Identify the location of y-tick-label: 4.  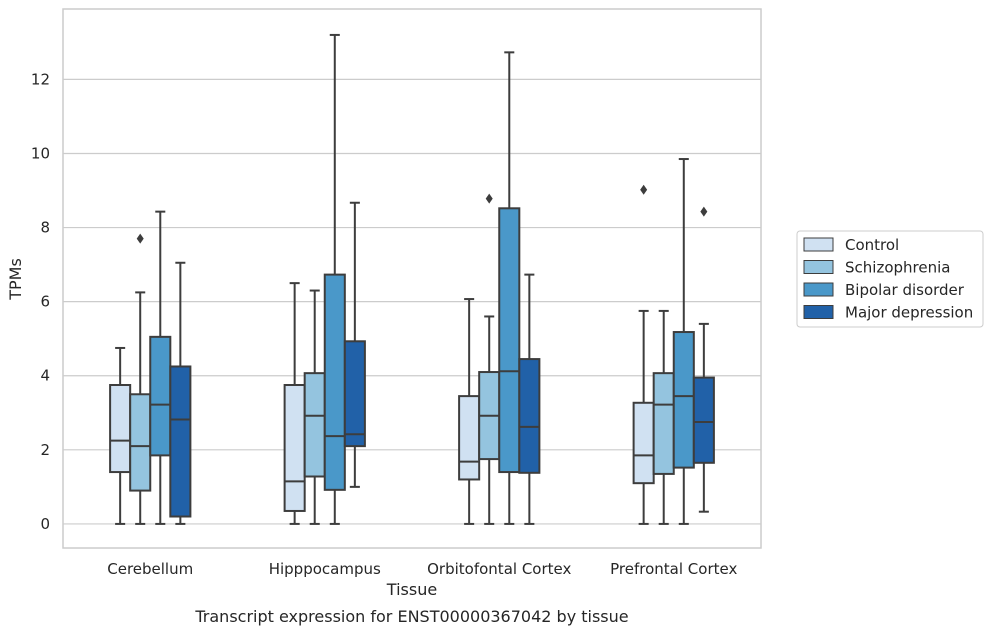
(45, 376).